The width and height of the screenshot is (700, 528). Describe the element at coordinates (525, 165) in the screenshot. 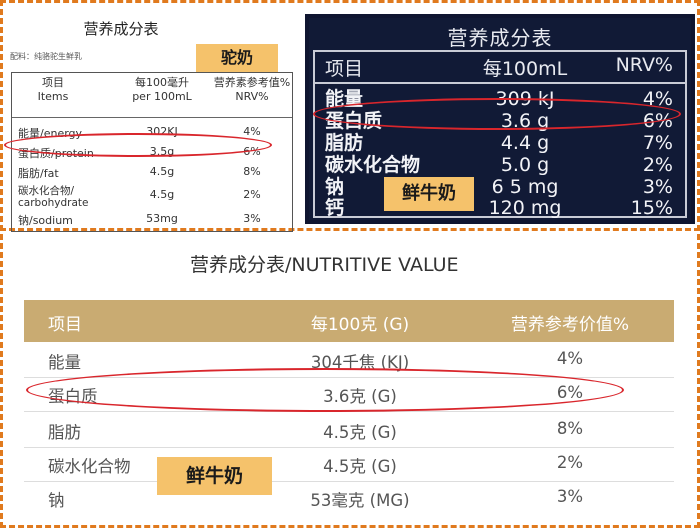

I see `row-value: 5.0 g` at that location.